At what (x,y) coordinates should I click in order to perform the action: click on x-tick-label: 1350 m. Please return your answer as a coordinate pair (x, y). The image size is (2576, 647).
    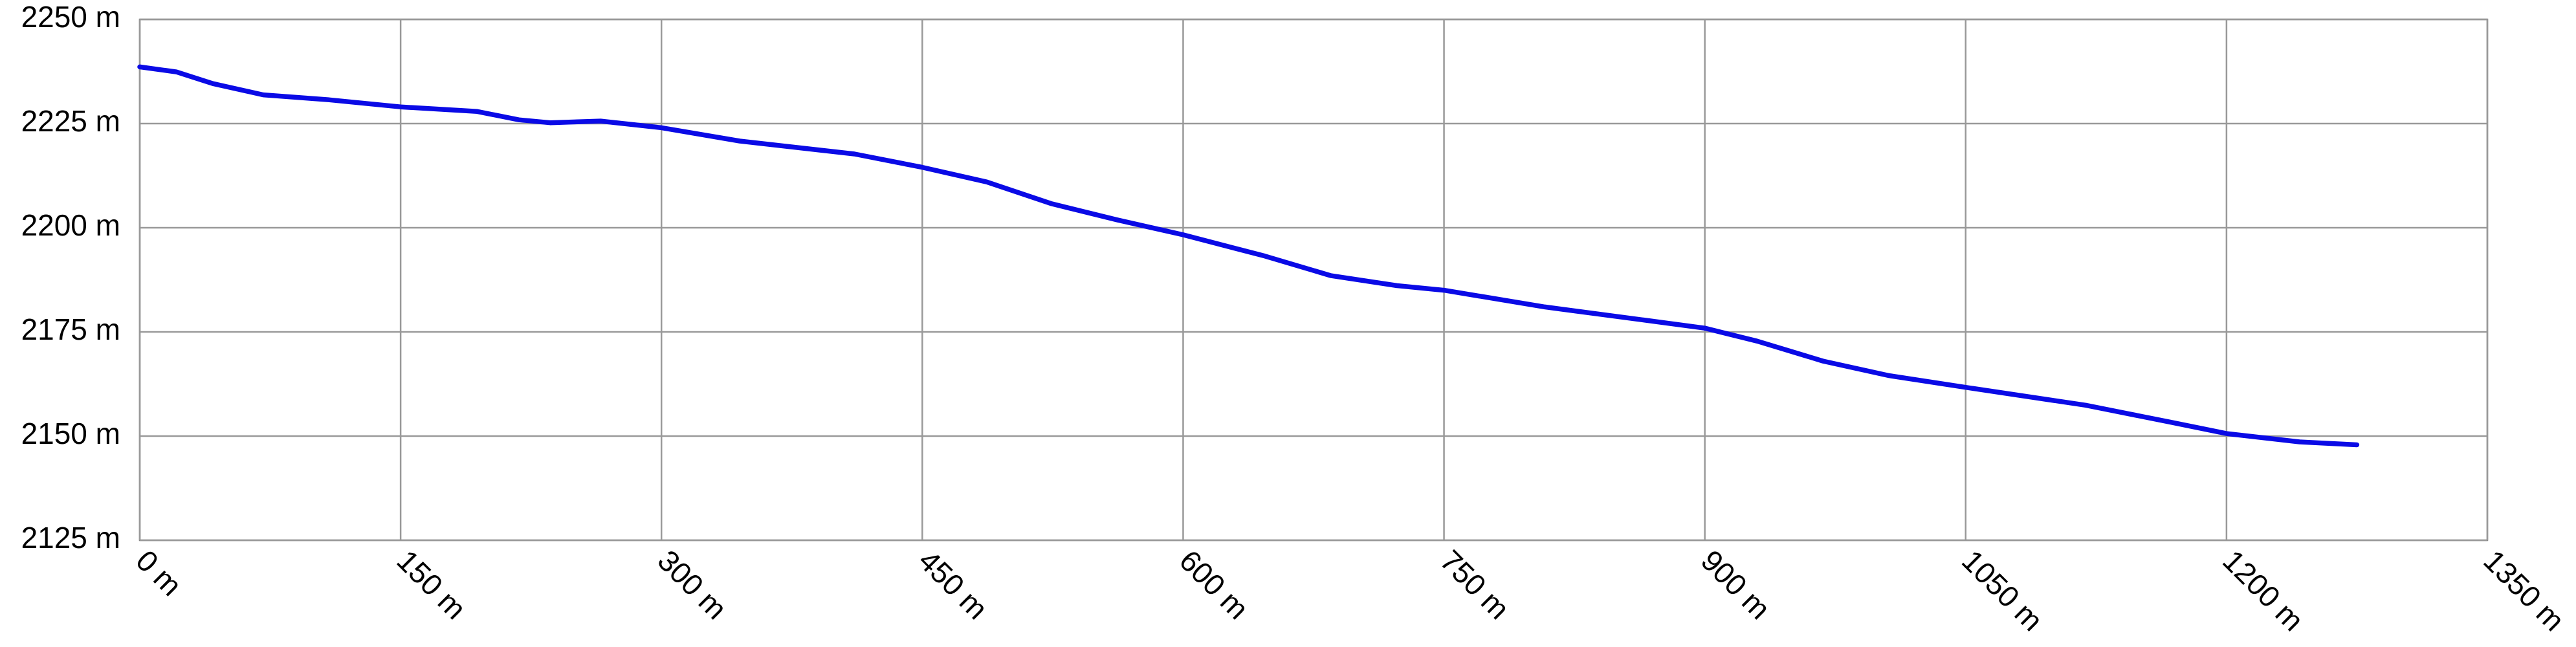
    Looking at the image, I should click on (2524, 590).